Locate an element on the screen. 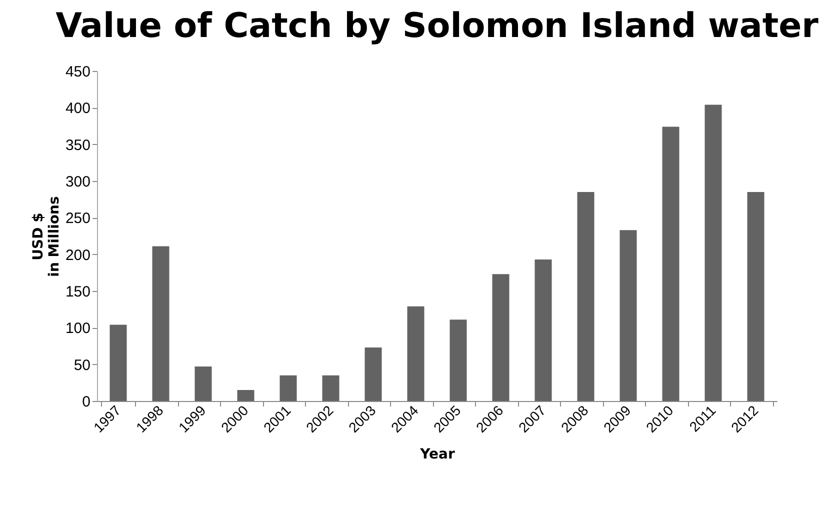 The height and width of the screenshot is (508, 838). y-tick-label: 300 is located at coordinates (77, 182).